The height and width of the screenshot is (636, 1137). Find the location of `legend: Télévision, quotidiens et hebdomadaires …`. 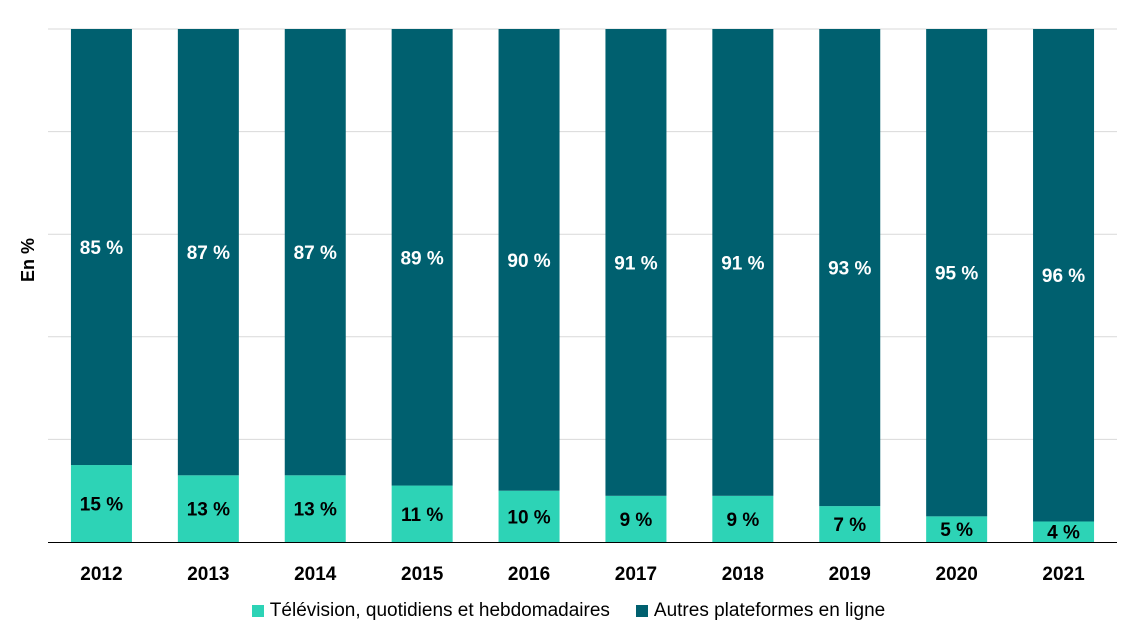

legend: Télévision, quotidiens et hebdomadaires … is located at coordinates (568, 611).